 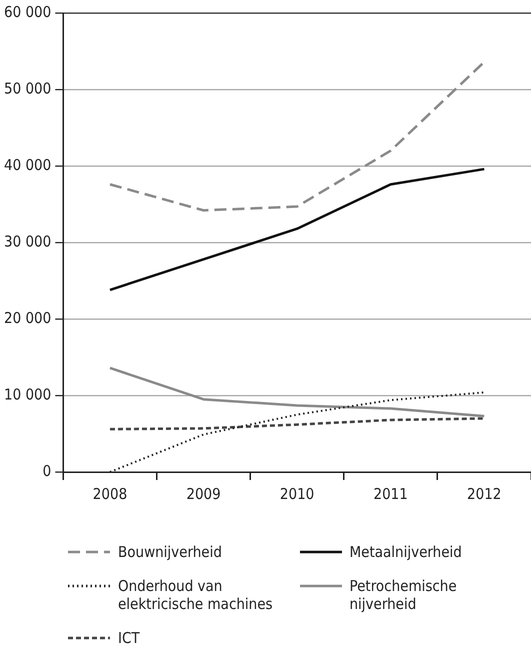 I want to click on y-tick-label: 40 000, so click(x=28, y=165).